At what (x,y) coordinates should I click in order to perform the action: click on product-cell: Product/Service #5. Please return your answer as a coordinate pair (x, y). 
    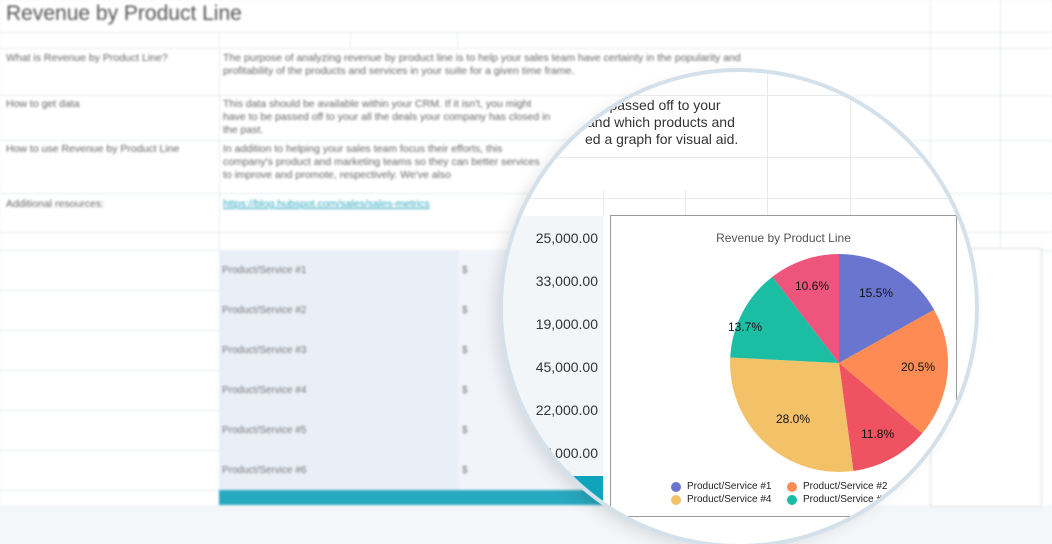
    Looking at the image, I should click on (264, 430).